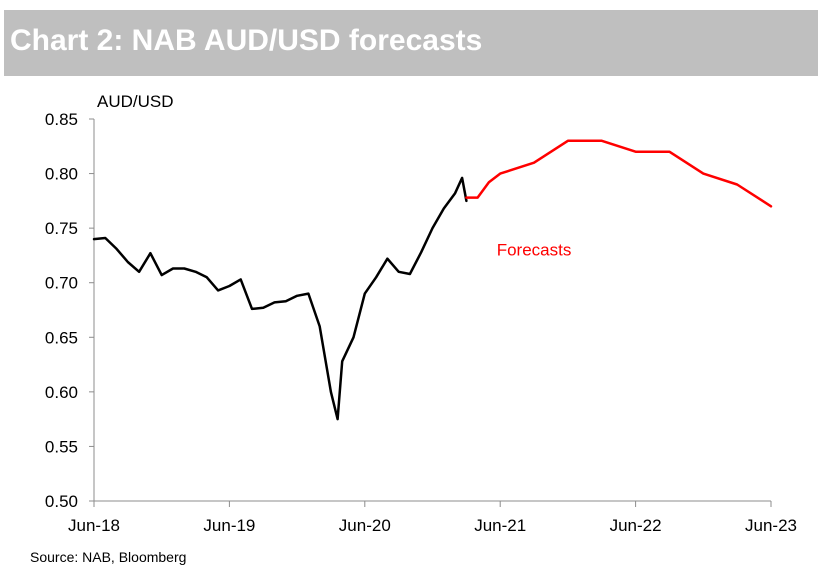 The height and width of the screenshot is (577, 829). I want to click on x-tick-label: Jun-18, so click(94, 525).